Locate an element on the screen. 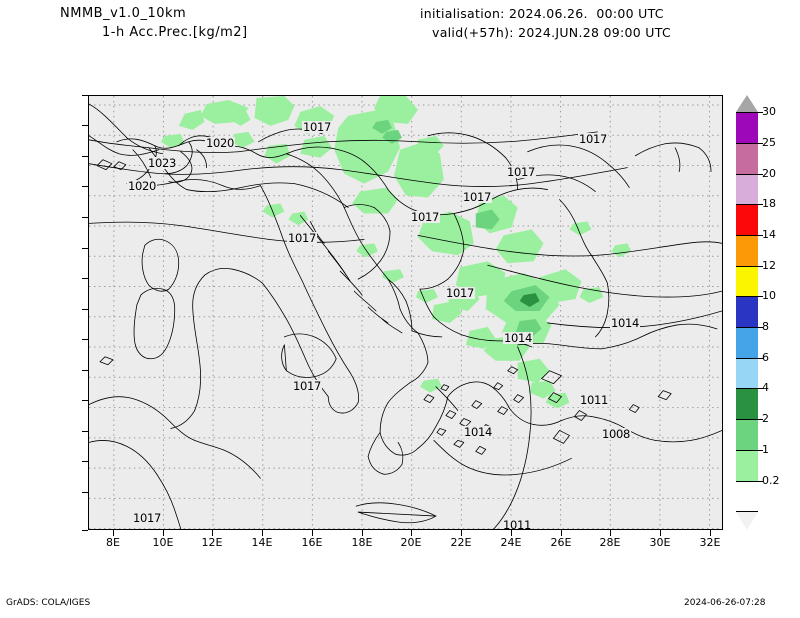  x-tick-label: 22E is located at coordinates (461, 542).